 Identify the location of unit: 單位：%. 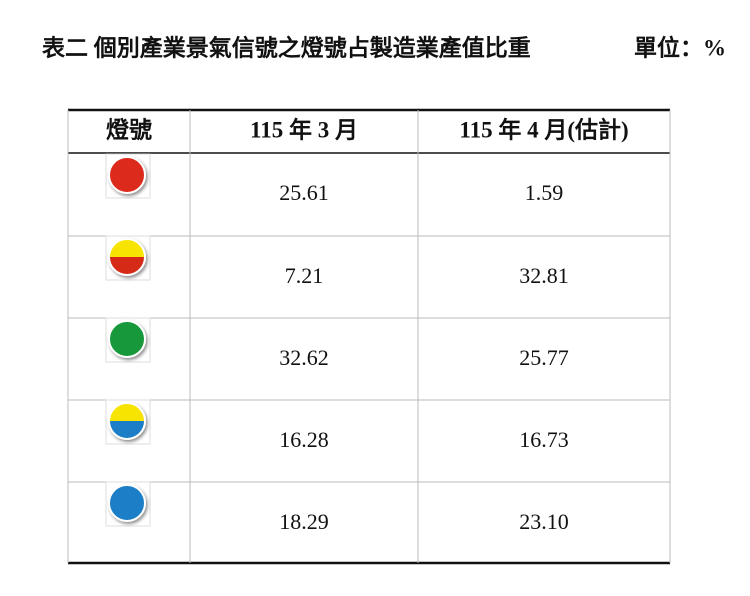
(680, 47).